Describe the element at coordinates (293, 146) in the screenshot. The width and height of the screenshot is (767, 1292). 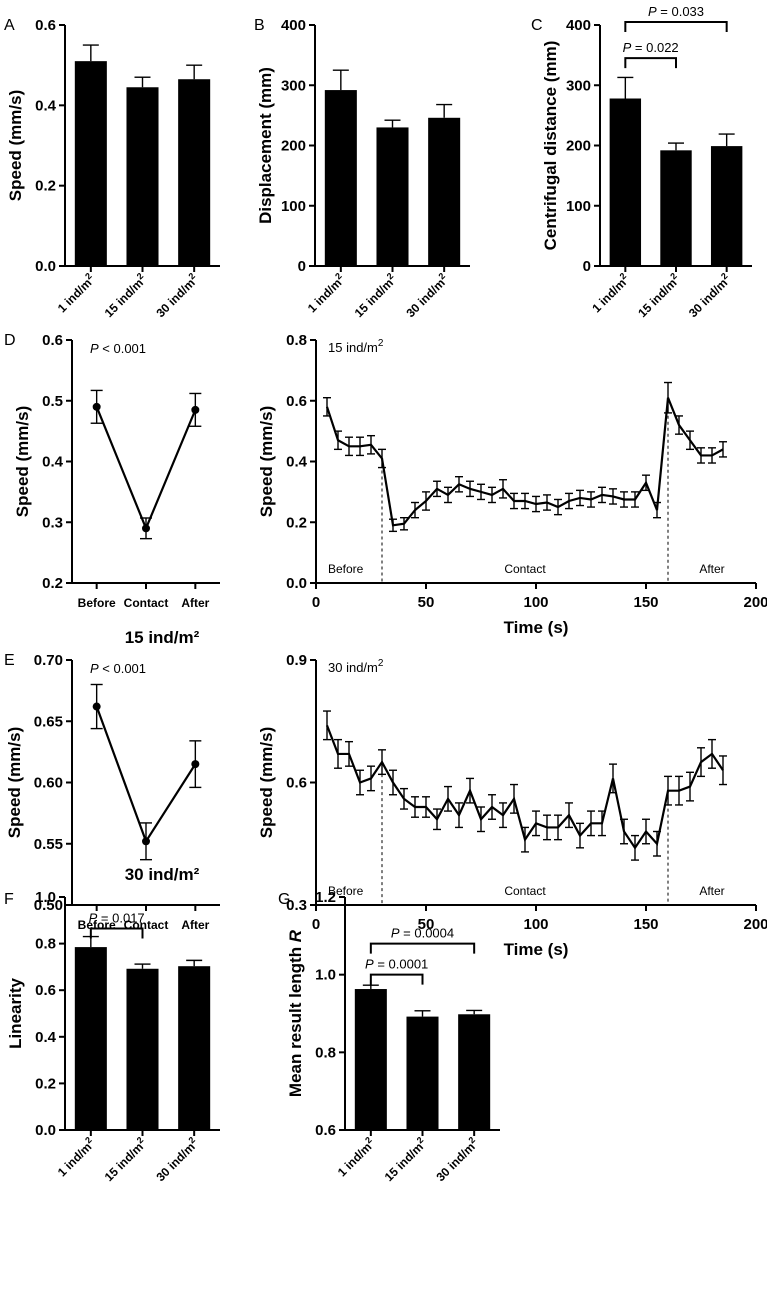
I see `B-y-tick-label: 200` at that location.